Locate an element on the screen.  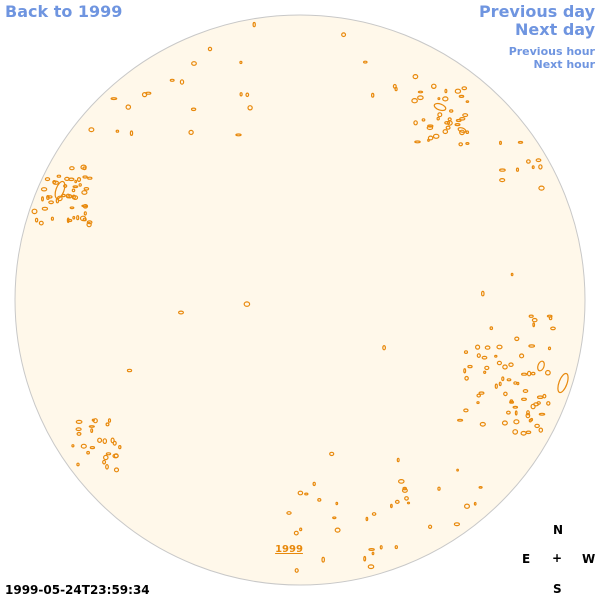
compass-south: S is located at coordinates (557, 589).